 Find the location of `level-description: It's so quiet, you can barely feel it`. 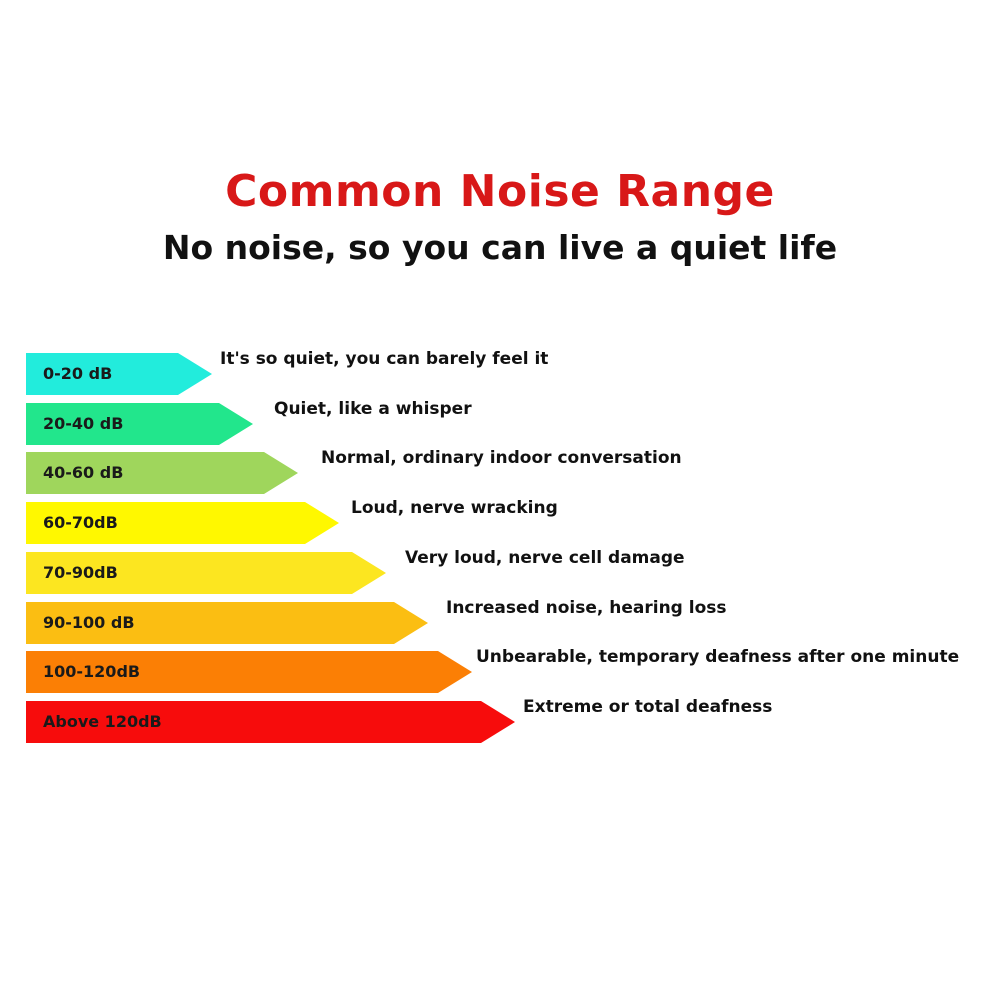

level-description: It's so quiet, you can barely feel it is located at coordinates (384, 359).